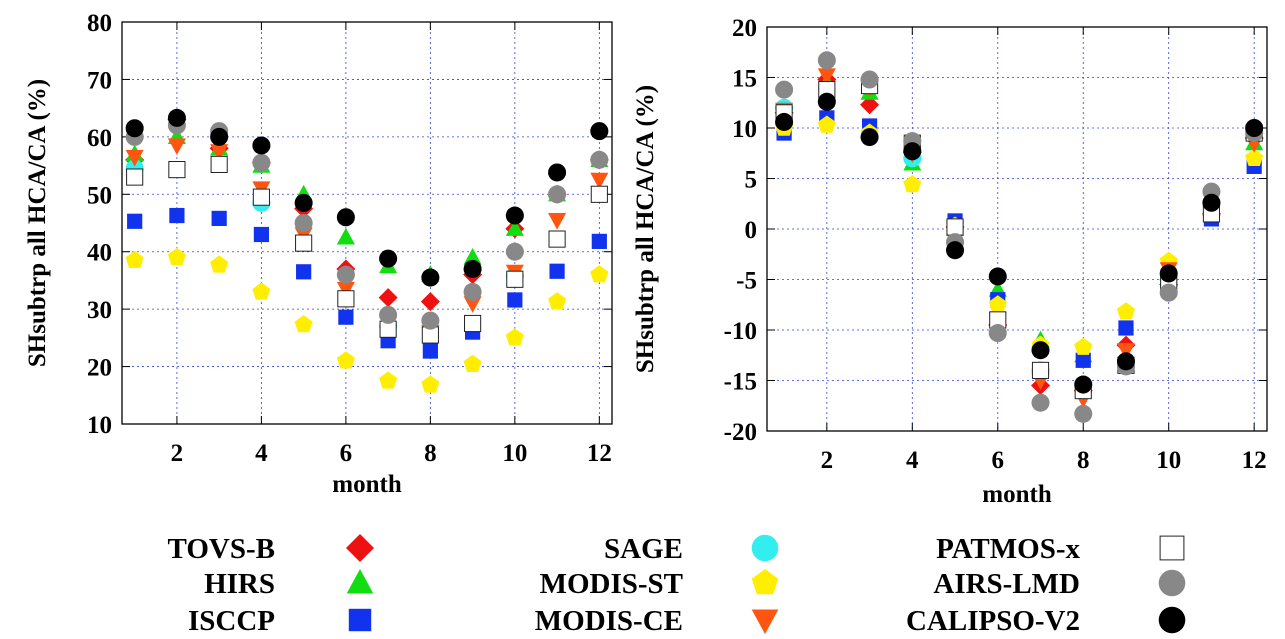 This screenshot has width=1285, height=639. Describe the element at coordinates (280, 621) in the screenshot. I see `legend-item-isccp: ISCCP` at that location.